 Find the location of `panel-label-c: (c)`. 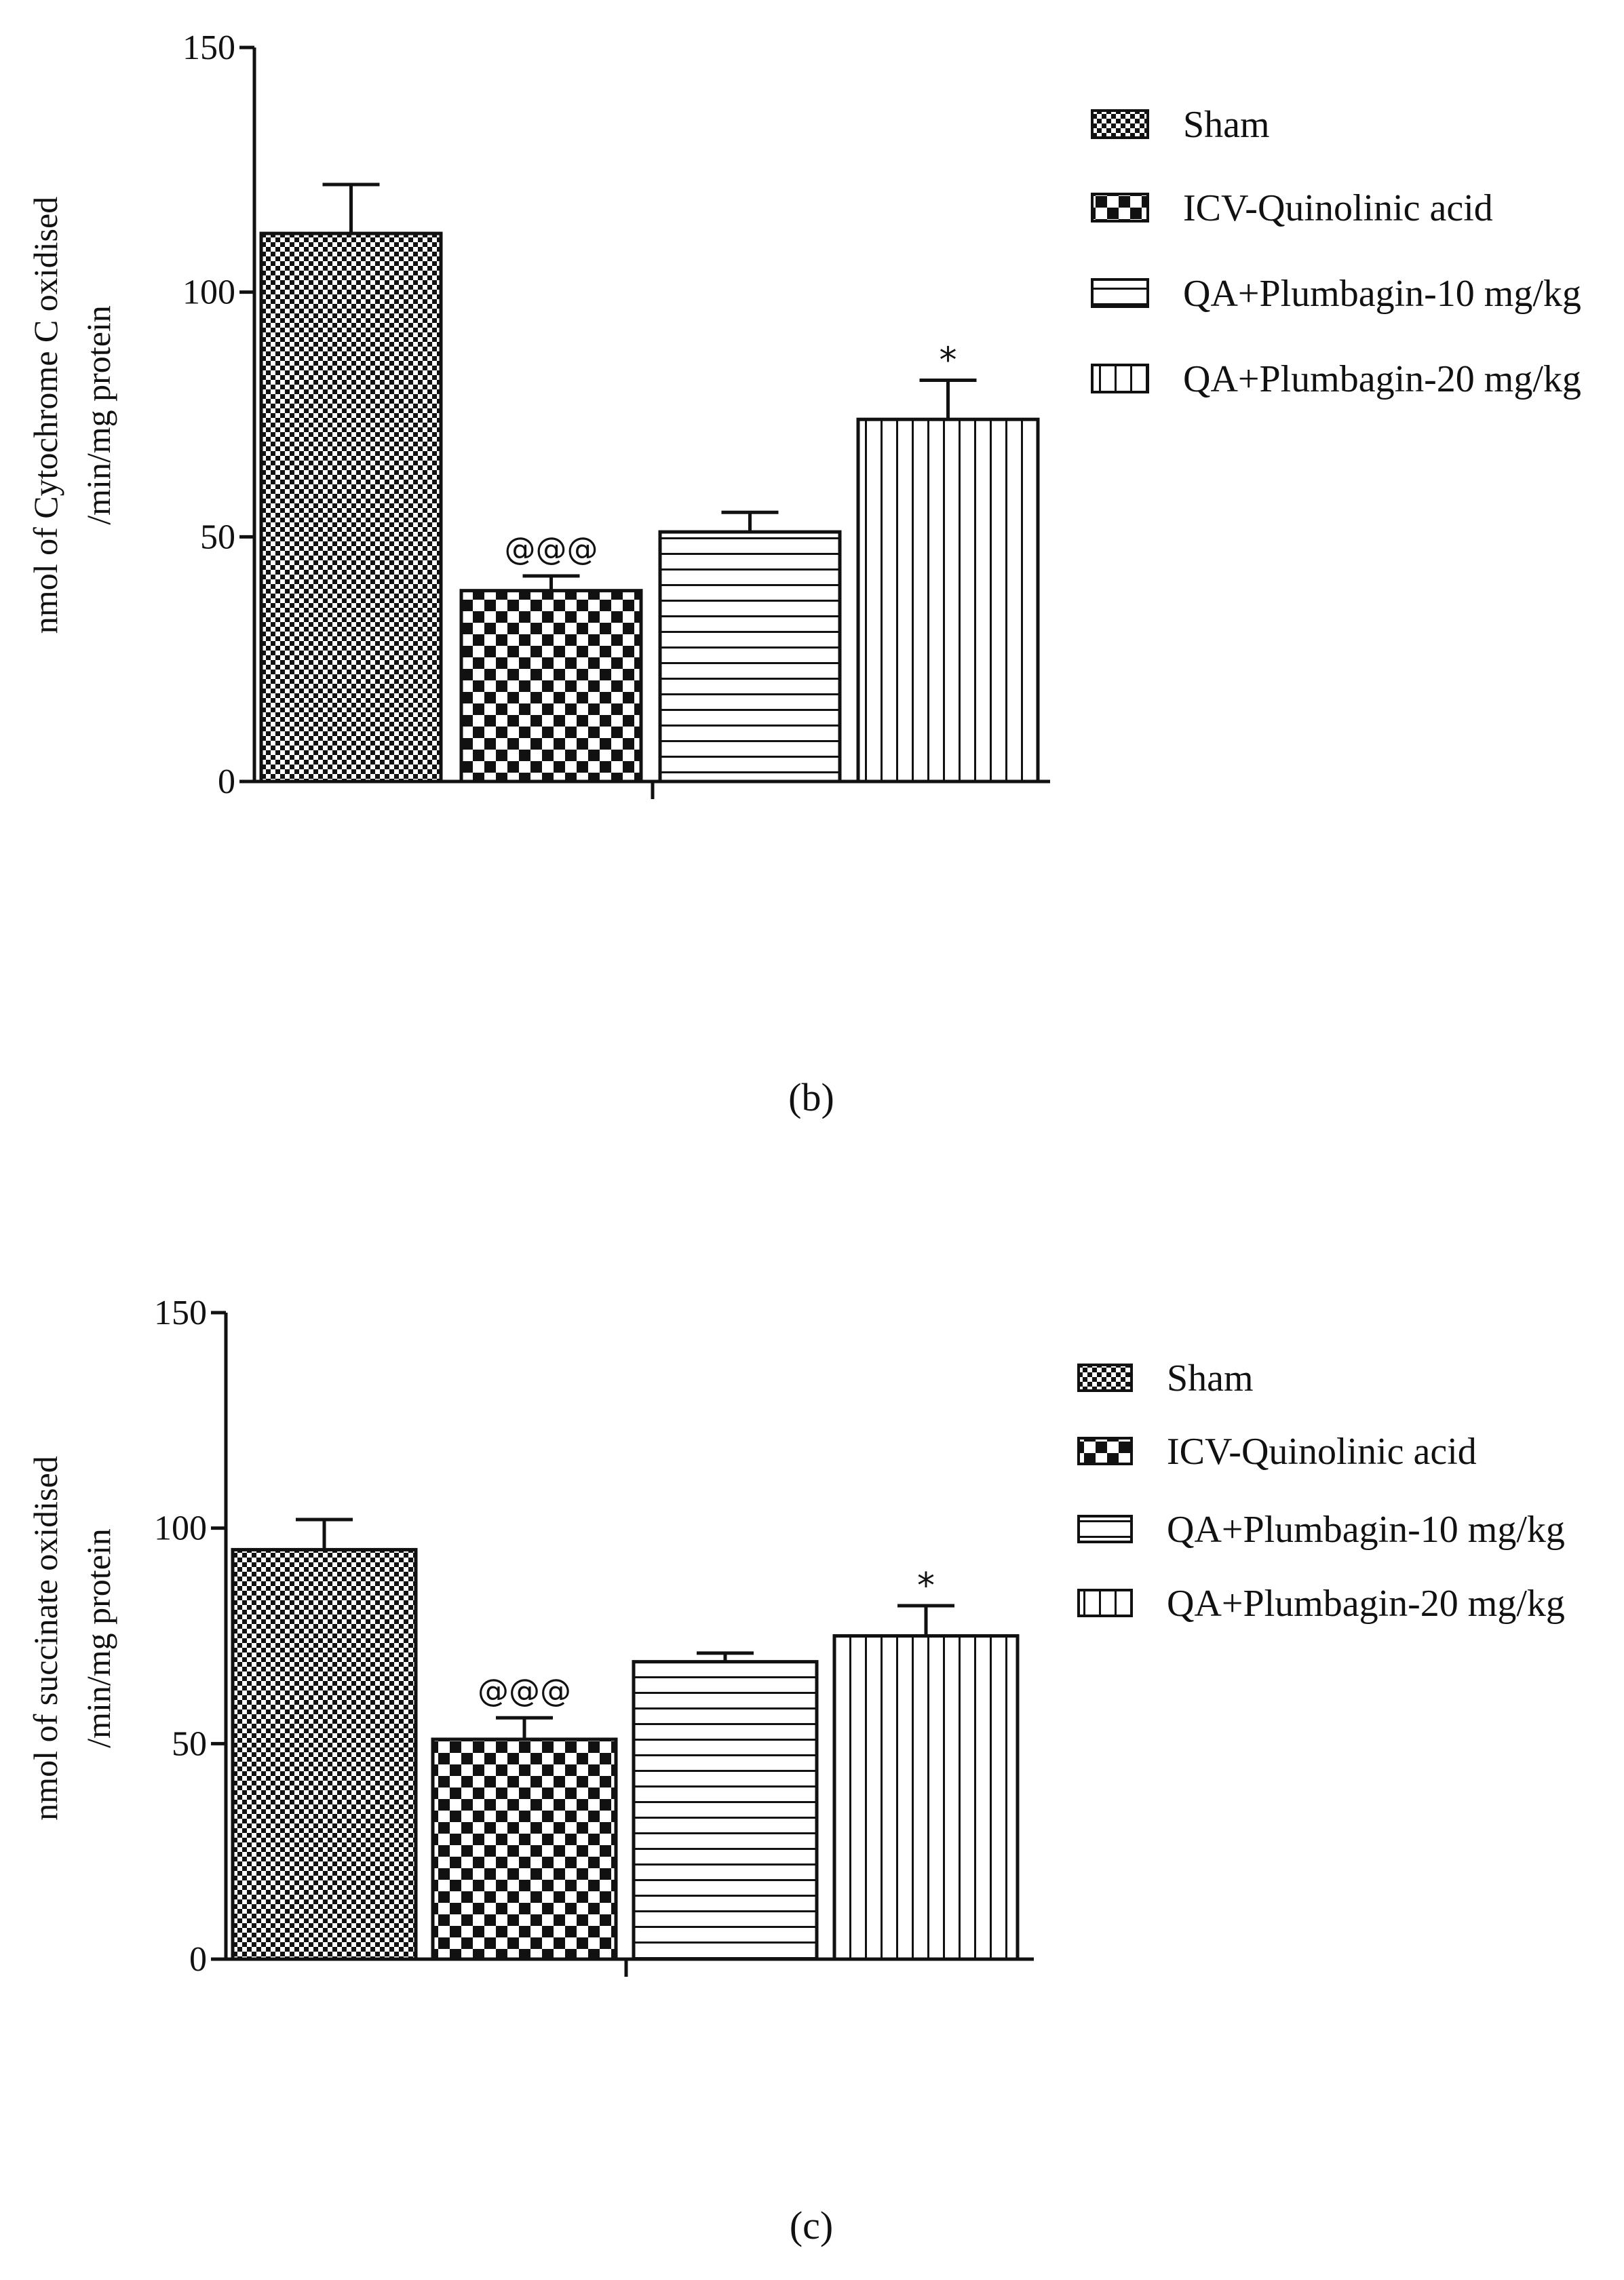

panel-label-c: (c) is located at coordinates (811, 2225).